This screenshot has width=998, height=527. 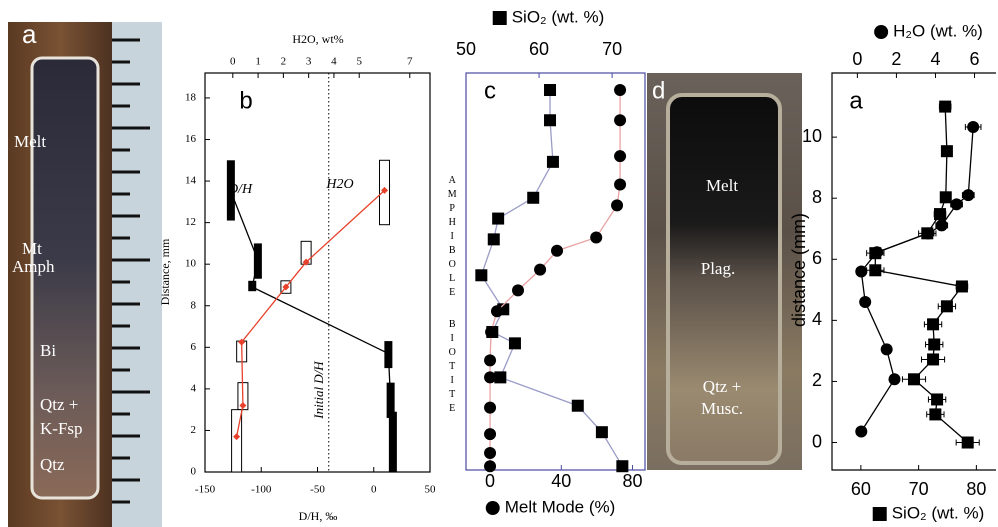 What do you see at coordinates (938, 30) in the screenshot?
I see `series-label: H₂O (wt. %)` at bounding box center [938, 30].